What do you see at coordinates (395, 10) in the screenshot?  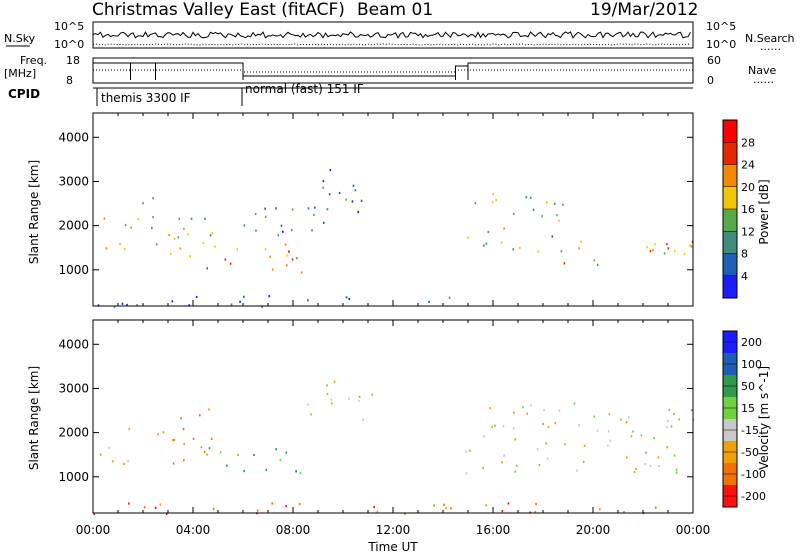 I see `beam-label: Beam 01` at bounding box center [395, 10].